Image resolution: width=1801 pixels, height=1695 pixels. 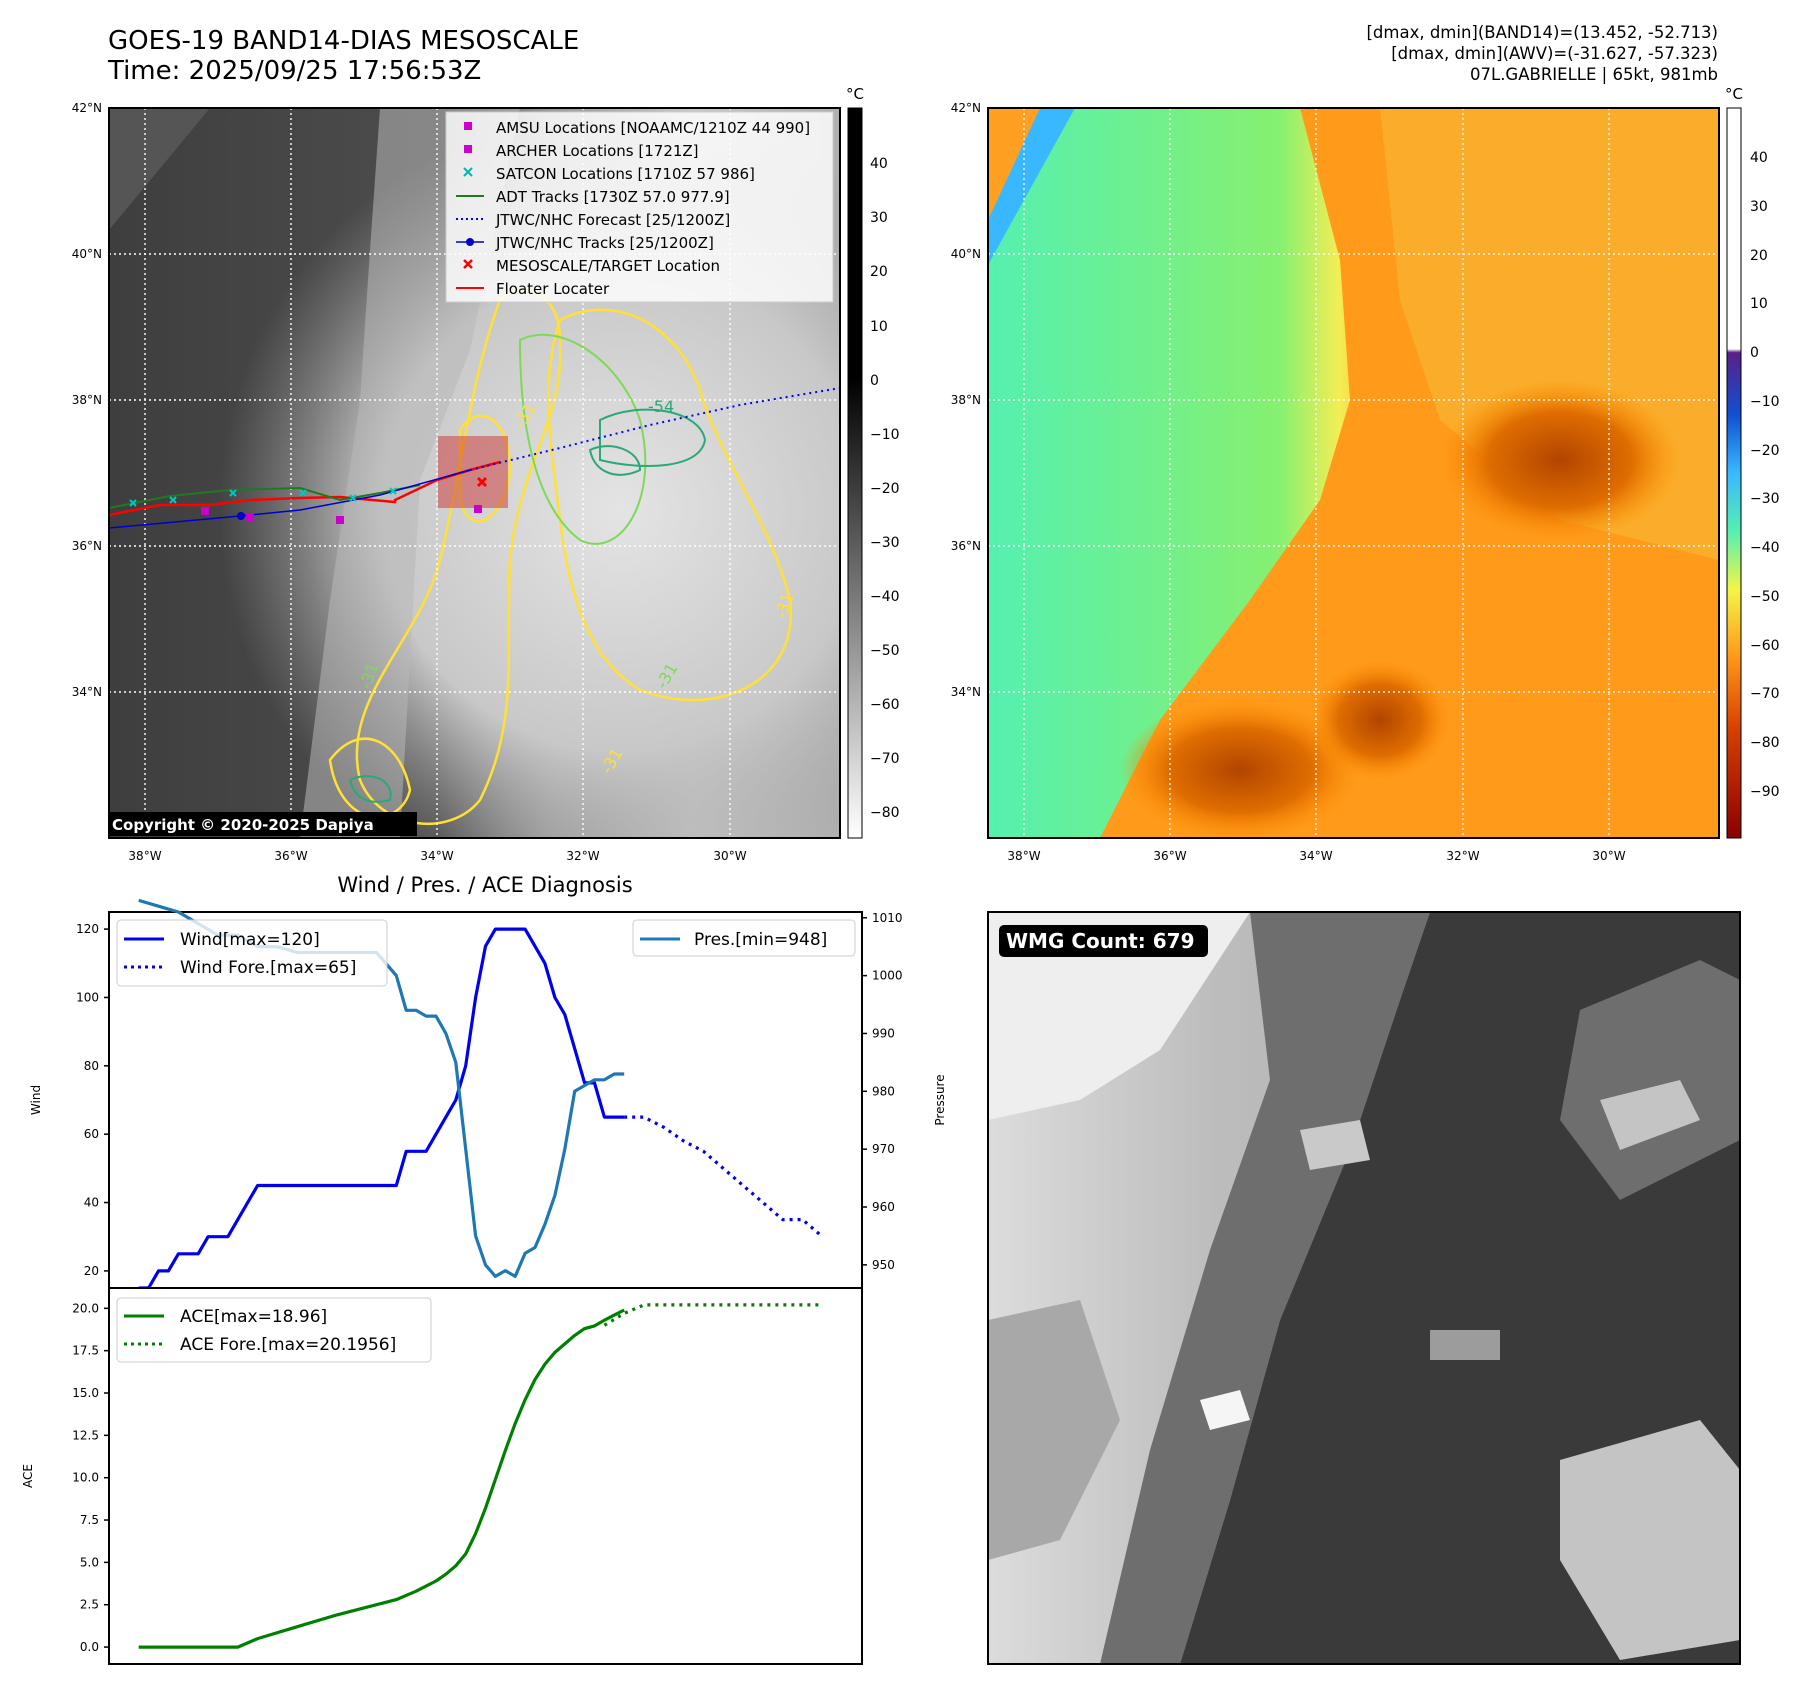 I want to click on ace-legend: ACE[max=18.96] ACE Fore.[max=20.1956], so click(x=274, y=1330).